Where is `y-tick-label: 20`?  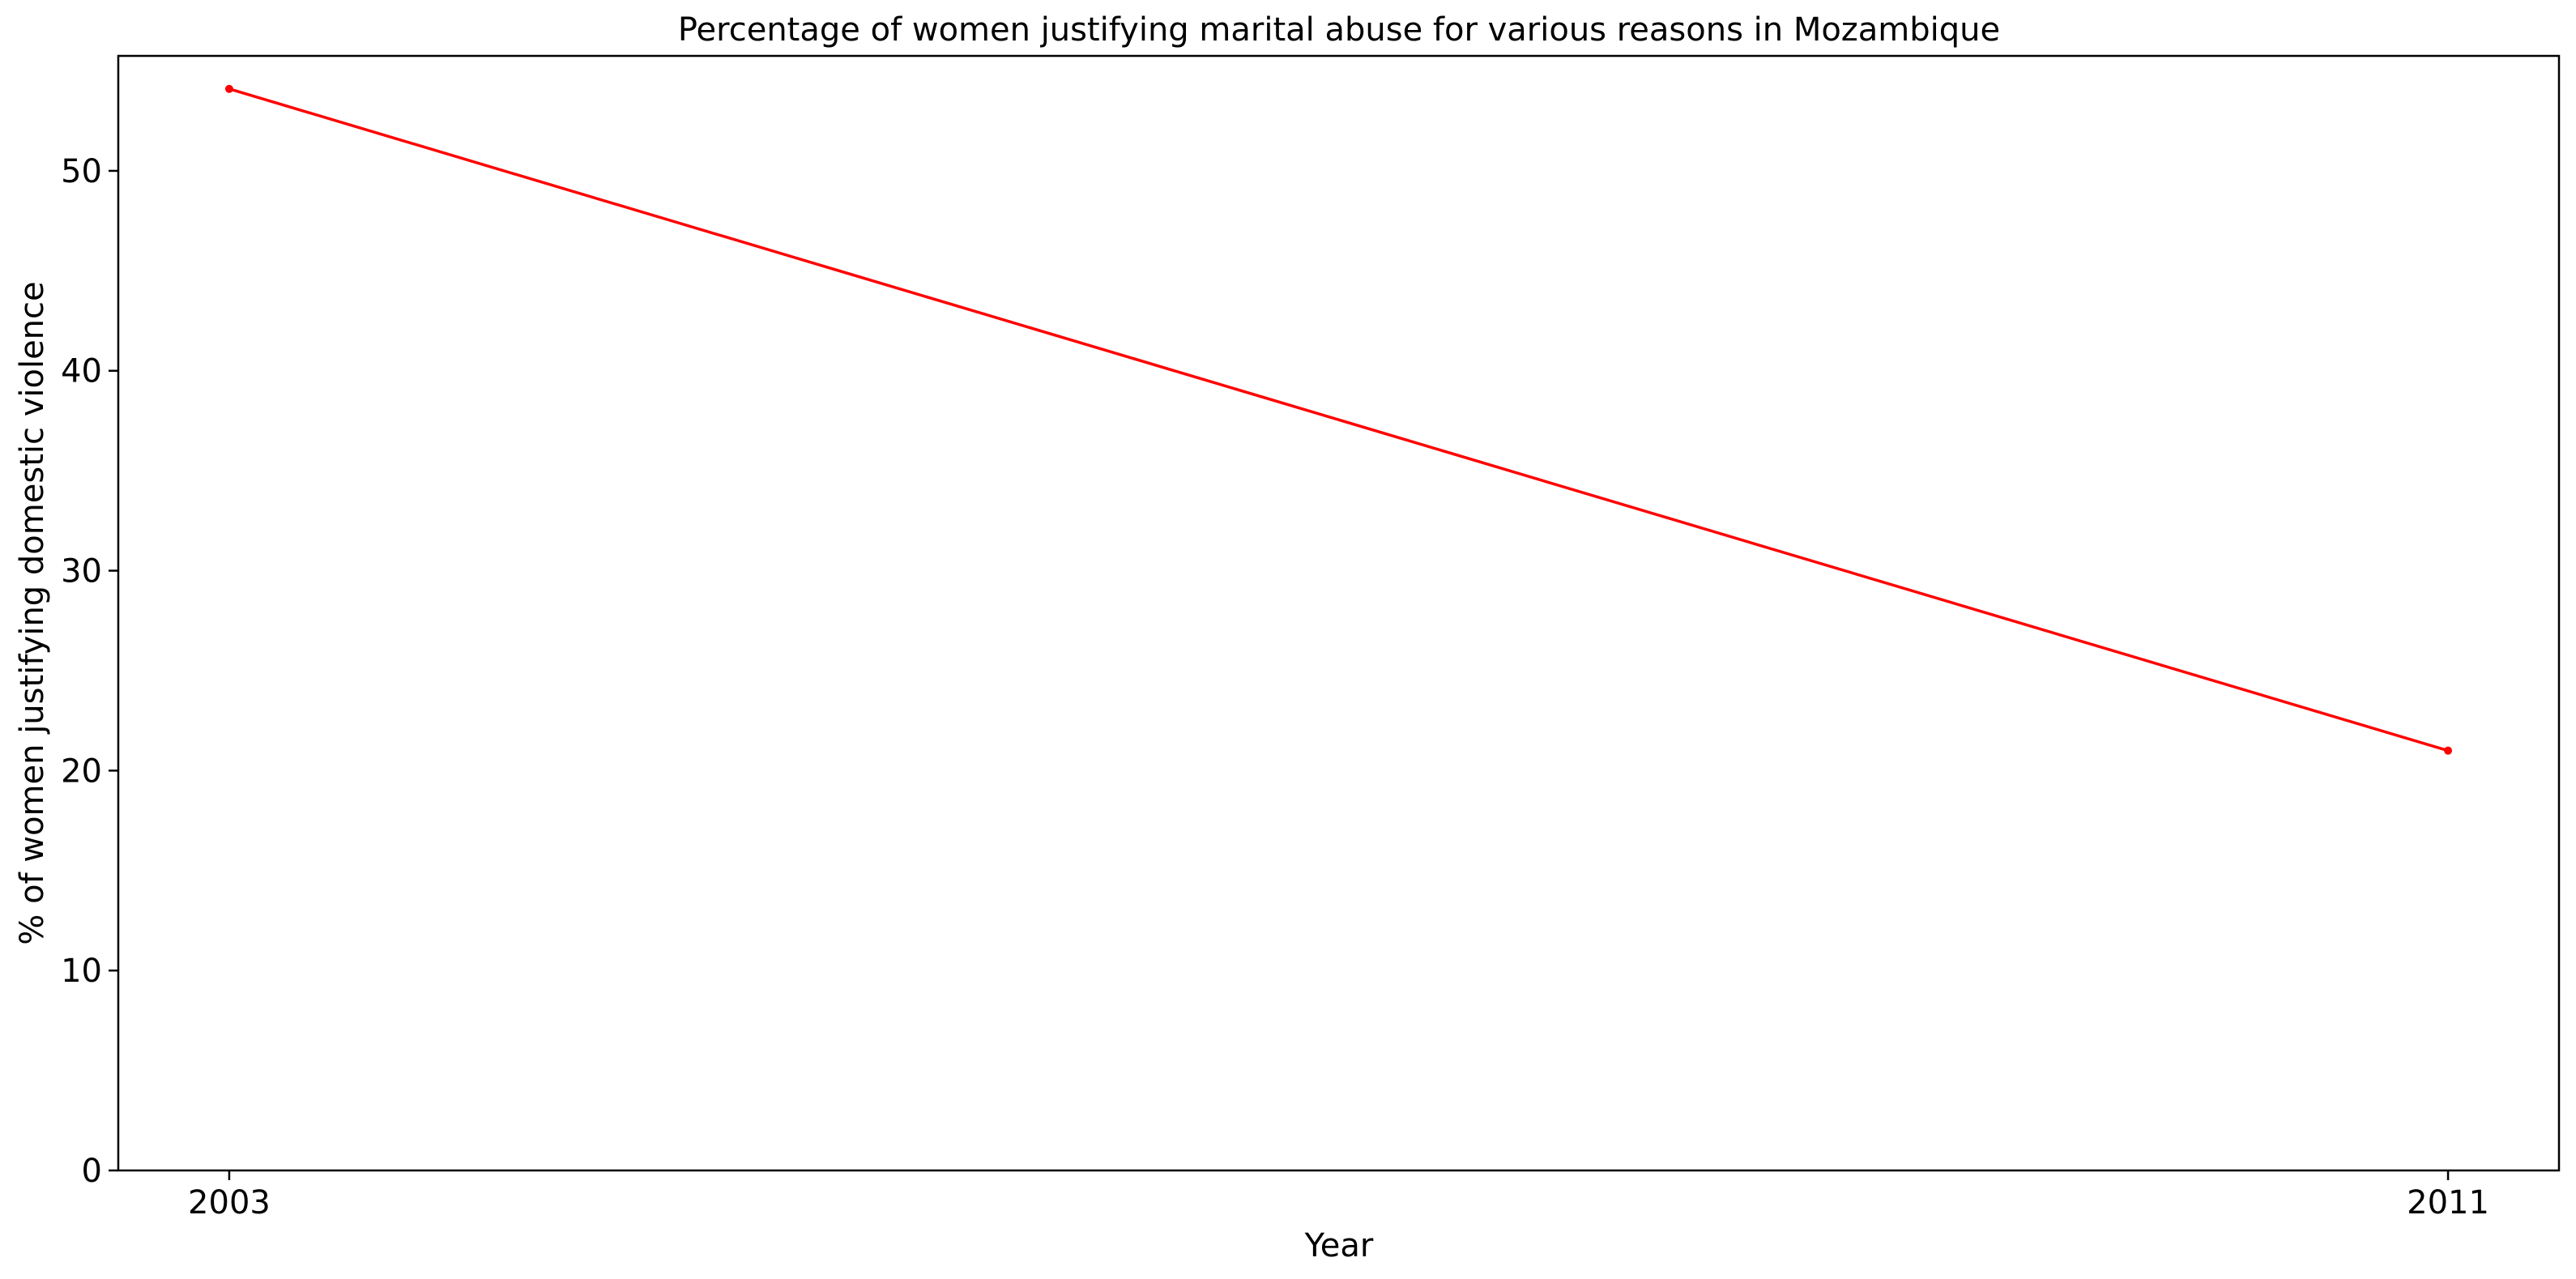
y-tick-label: 20 is located at coordinates (81, 771).